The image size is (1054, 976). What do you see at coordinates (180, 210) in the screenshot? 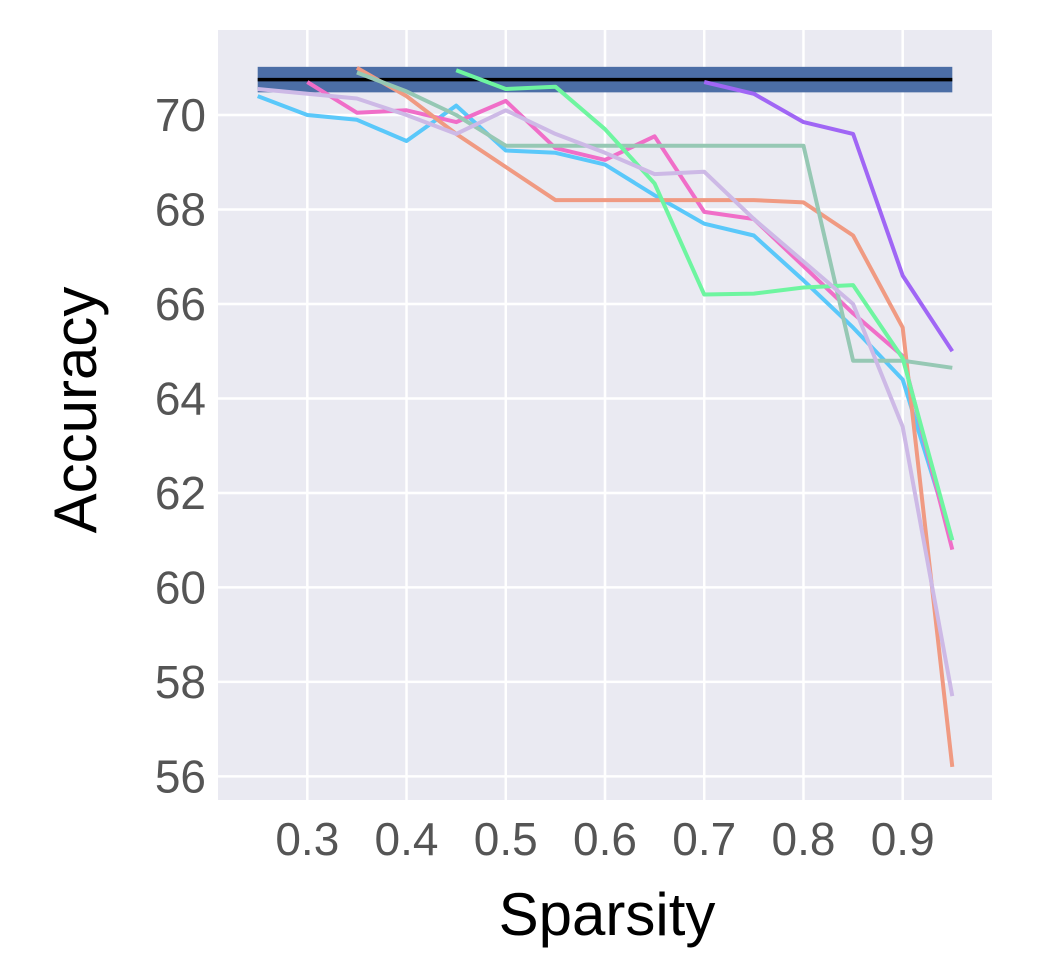
I see `y-tick-label: 68` at bounding box center [180, 210].